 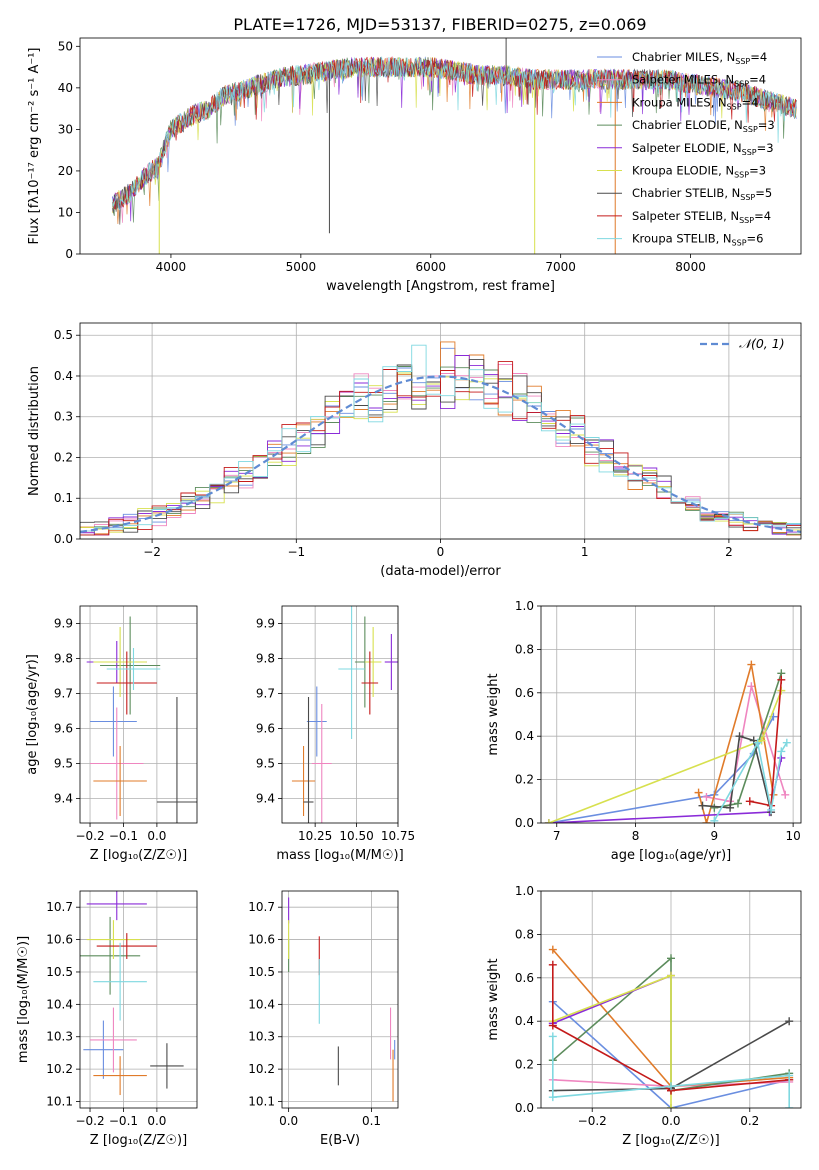 What do you see at coordinates (261, 1102) in the screenshot?
I see `y-tick-label: 10.1` at bounding box center [261, 1102].